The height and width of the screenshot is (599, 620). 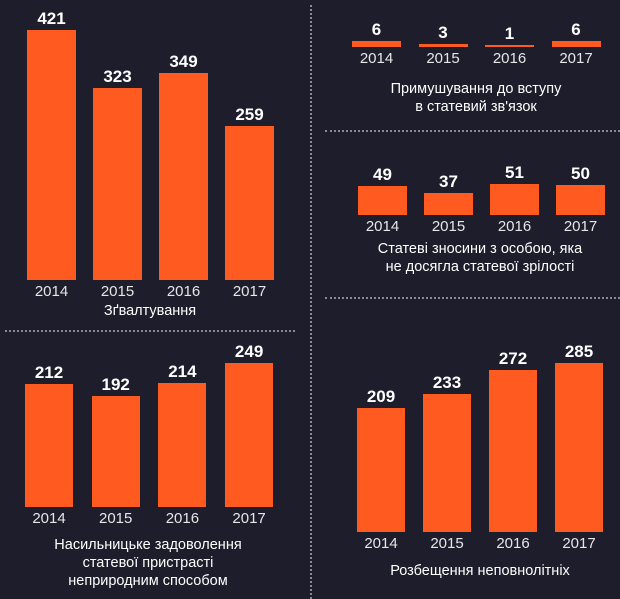 I want to click on data-label: 349, so click(x=183, y=61).